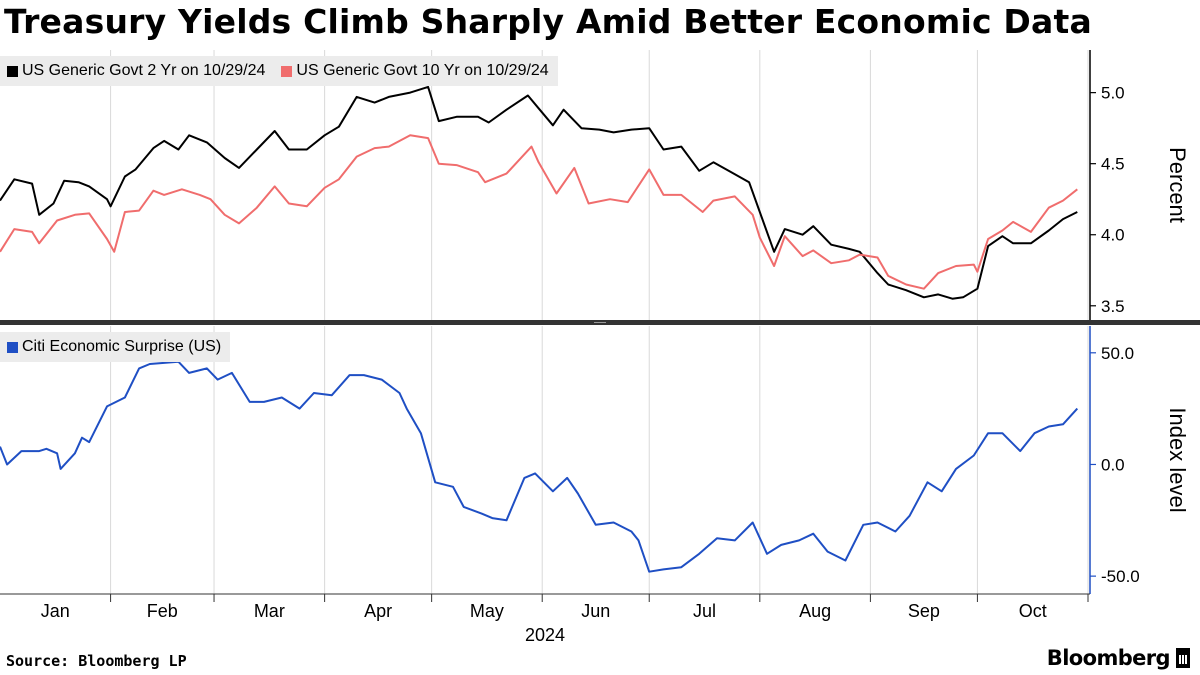 The image size is (1200, 675). What do you see at coordinates (1113, 306) in the screenshot?
I see `yields-tick-label-0: 3.5` at bounding box center [1113, 306].